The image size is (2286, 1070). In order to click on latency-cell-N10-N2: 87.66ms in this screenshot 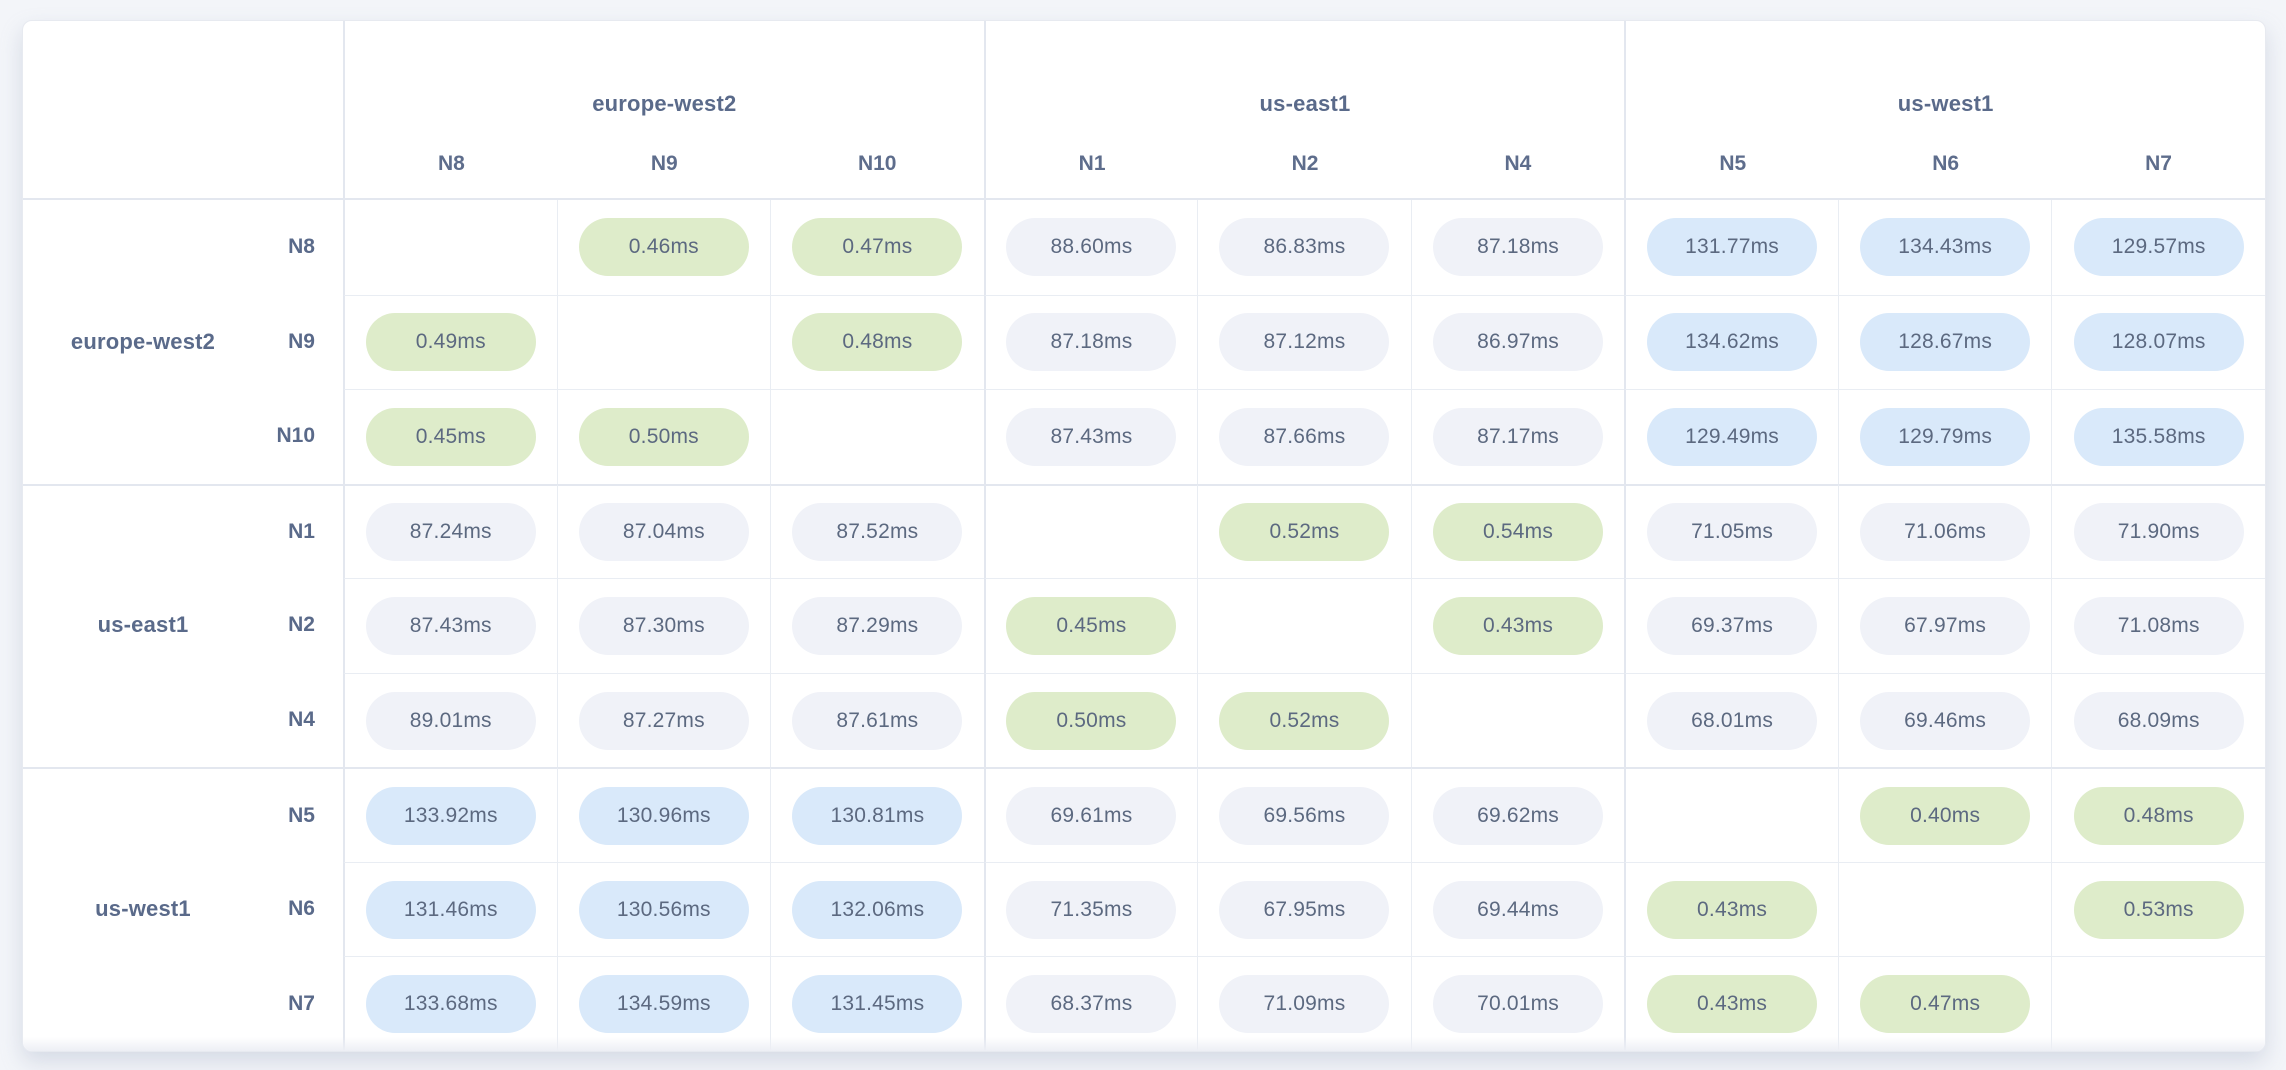, I will do `click(1304, 436)`.